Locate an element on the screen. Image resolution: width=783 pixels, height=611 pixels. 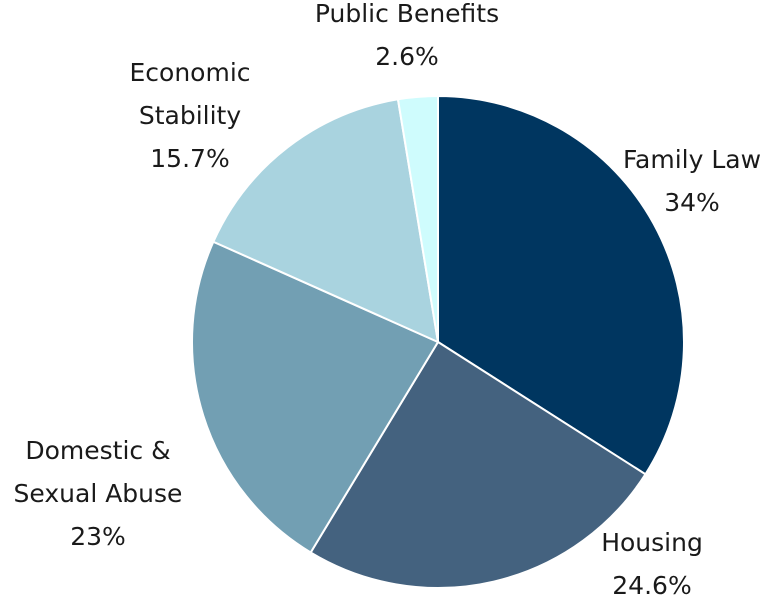
slice-value-label: 15.7% is located at coordinates (189, 158).